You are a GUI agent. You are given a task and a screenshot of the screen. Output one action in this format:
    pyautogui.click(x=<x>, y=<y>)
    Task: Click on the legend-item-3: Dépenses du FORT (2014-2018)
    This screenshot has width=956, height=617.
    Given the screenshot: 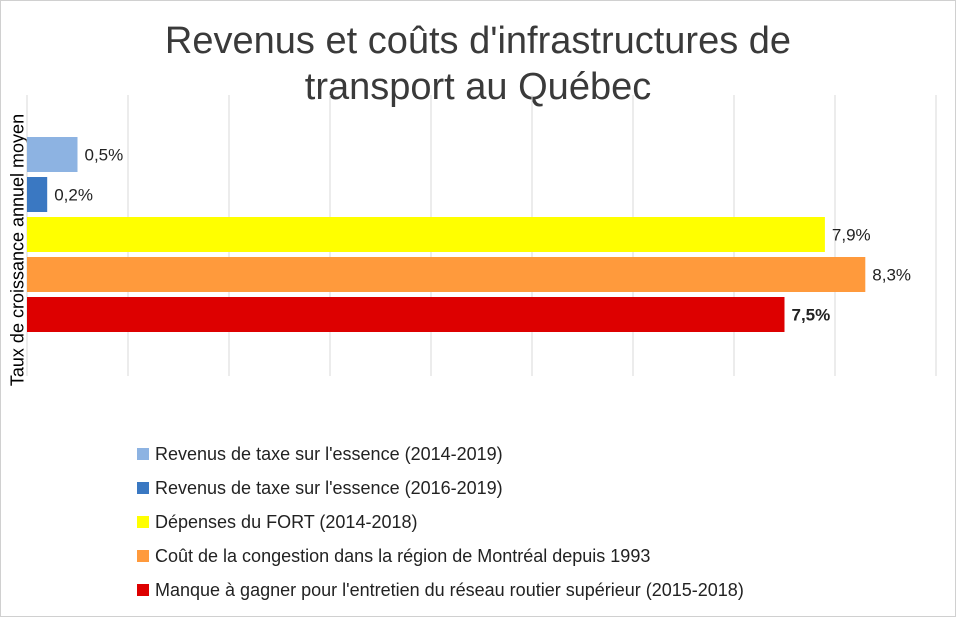 What is the action you would take?
    pyautogui.click(x=440, y=522)
    